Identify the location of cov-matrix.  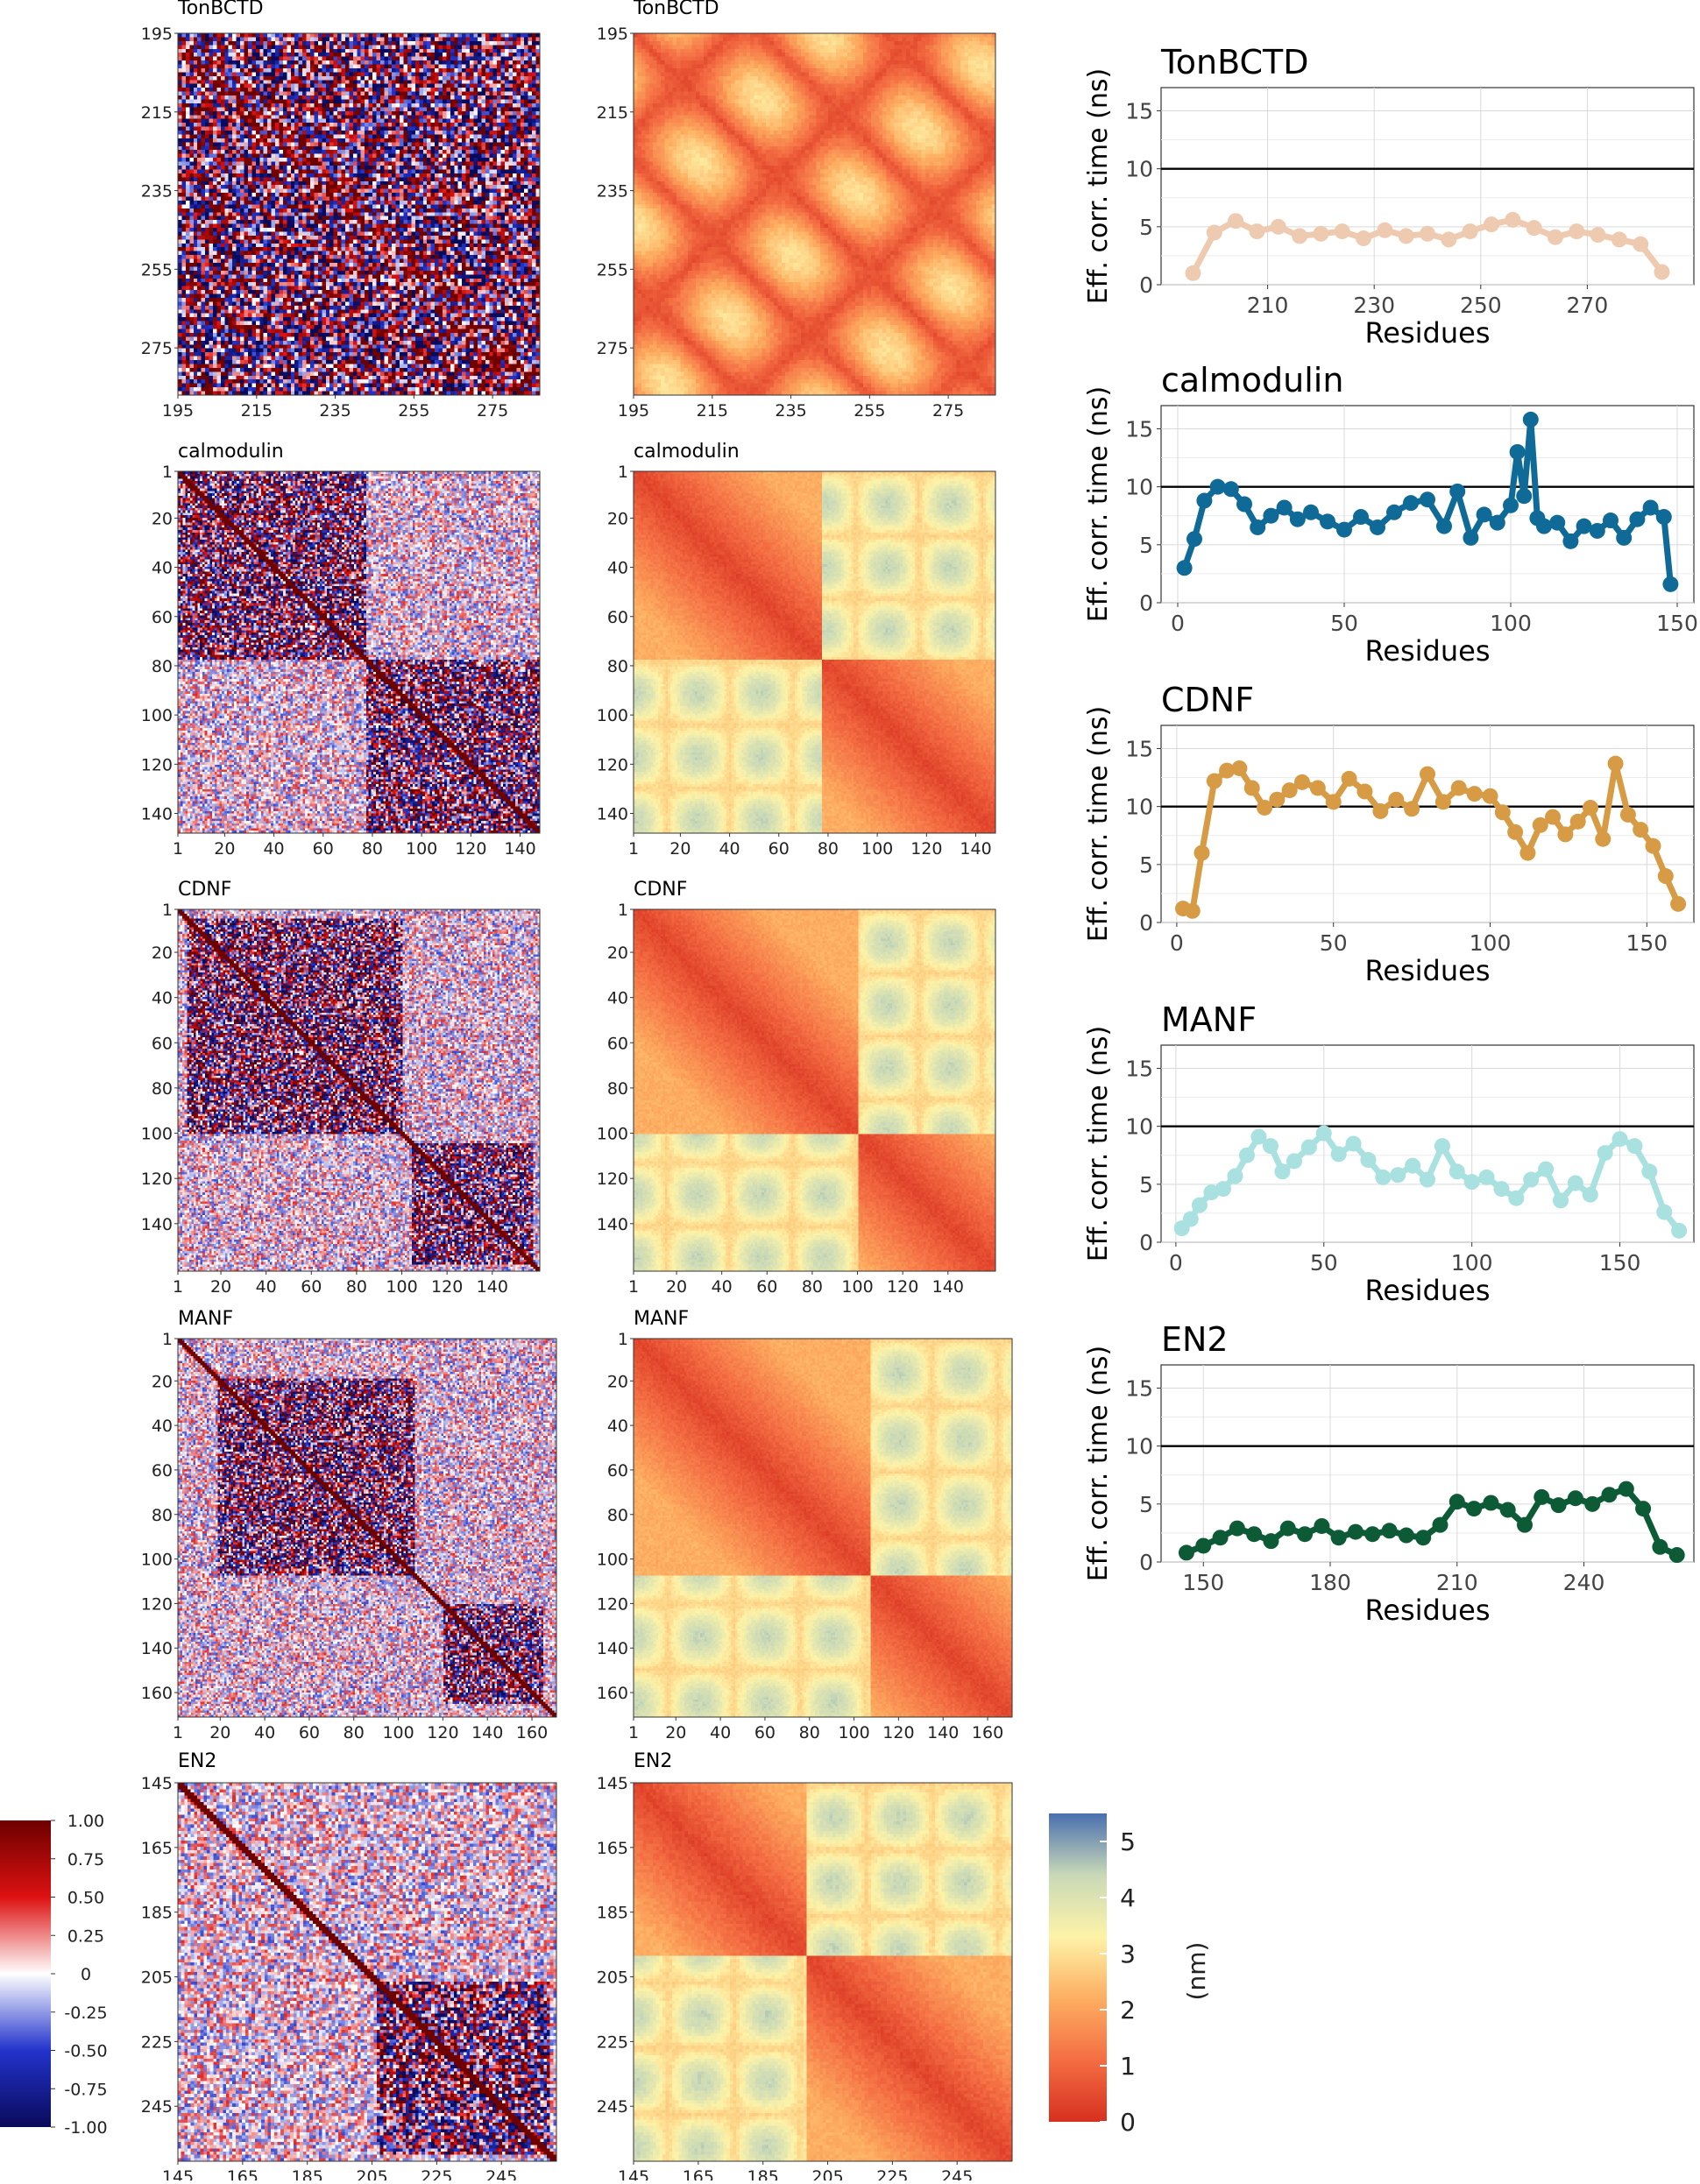
(359, 652).